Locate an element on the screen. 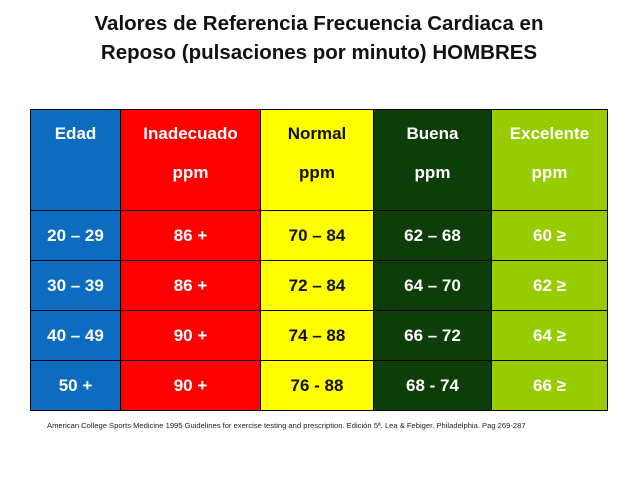 This screenshot has width=638, height=479. cell-buena: 66 – 72 is located at coordinates (432, 335).